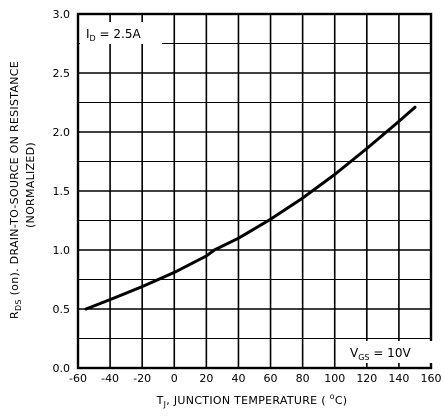 The height and width of the screenshot is (416, 444). I want to click on x-tick-label: 80, so click(303, 378).